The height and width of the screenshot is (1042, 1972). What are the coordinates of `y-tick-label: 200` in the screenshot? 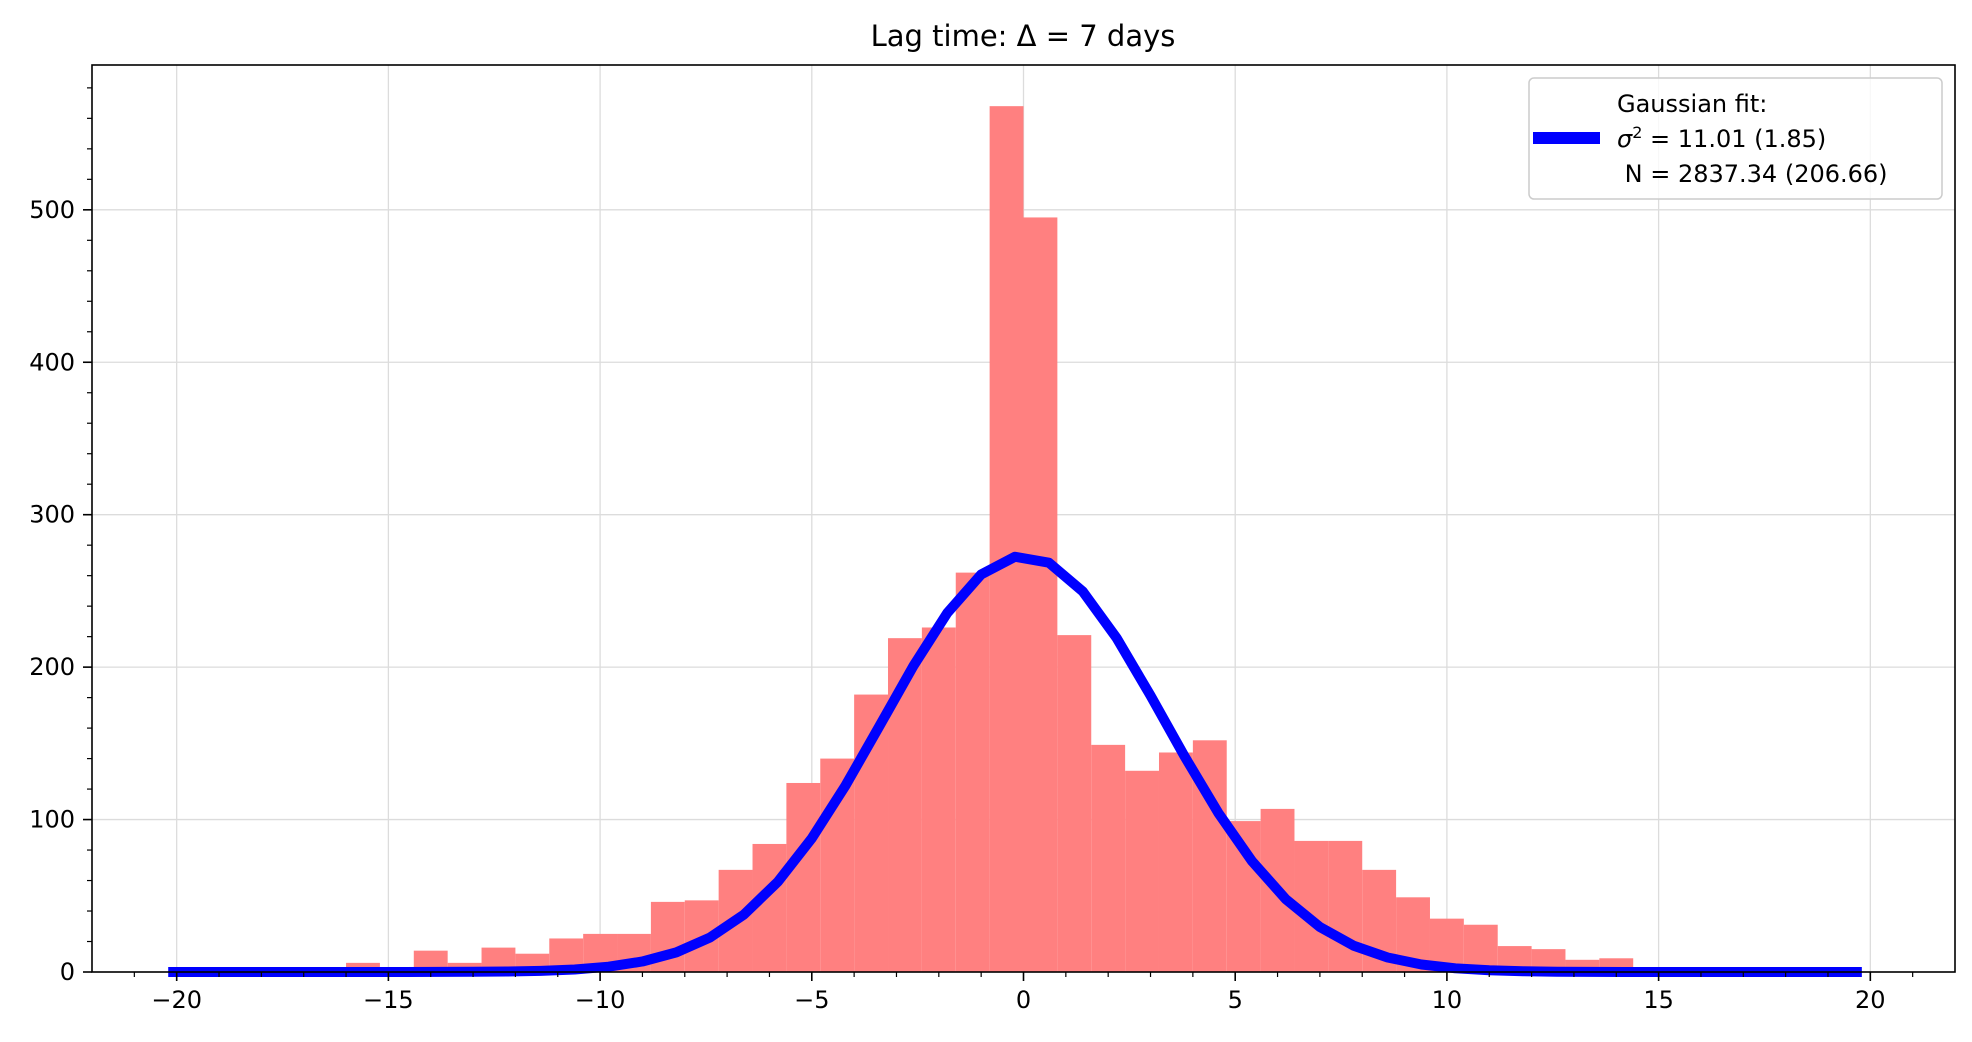 It's located at (52, 667).